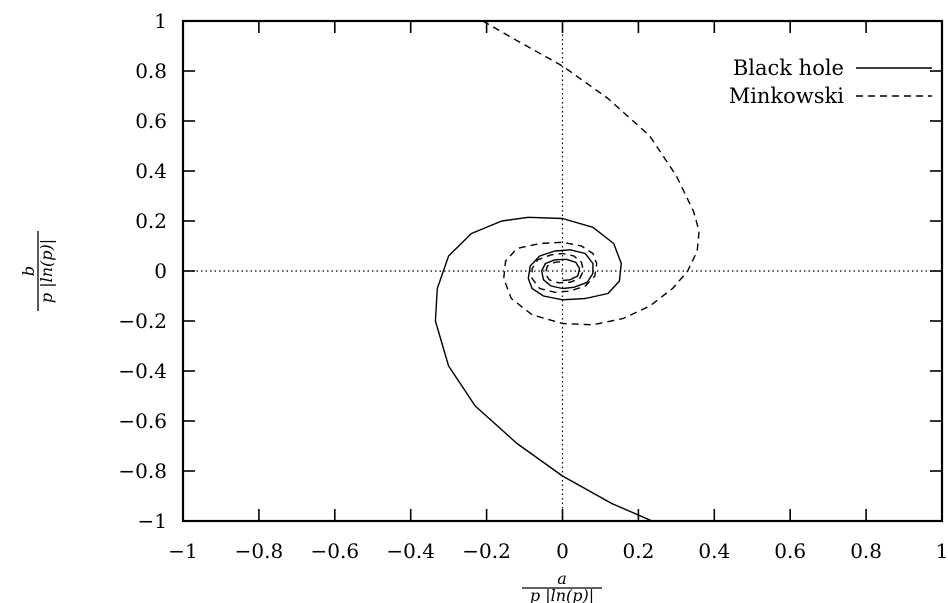 The height and width of the screenshot is (603, 948). What do you see at coordinates (787, 96) in the screenshot?
I see `legend-label: Minkowski` at bounding box center [787, 96].